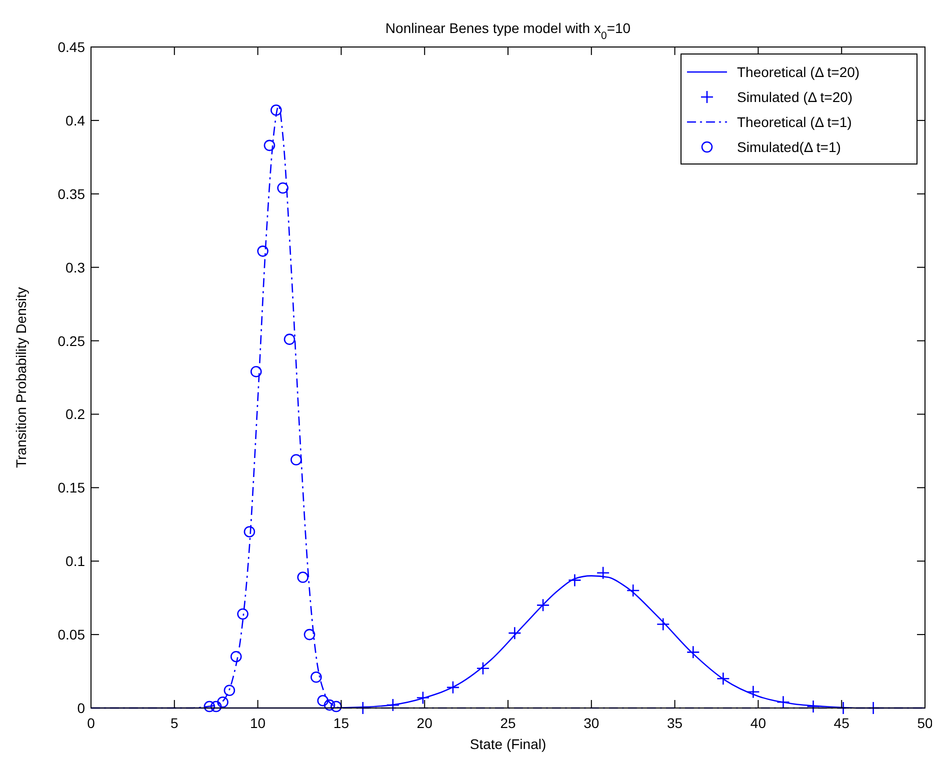 The height and width of the screenshot is (771, 940). What do you see at coordinates (925, 723) in the screenshot?
I see `x-tick-label: 50` at bounding box center [925, 723].